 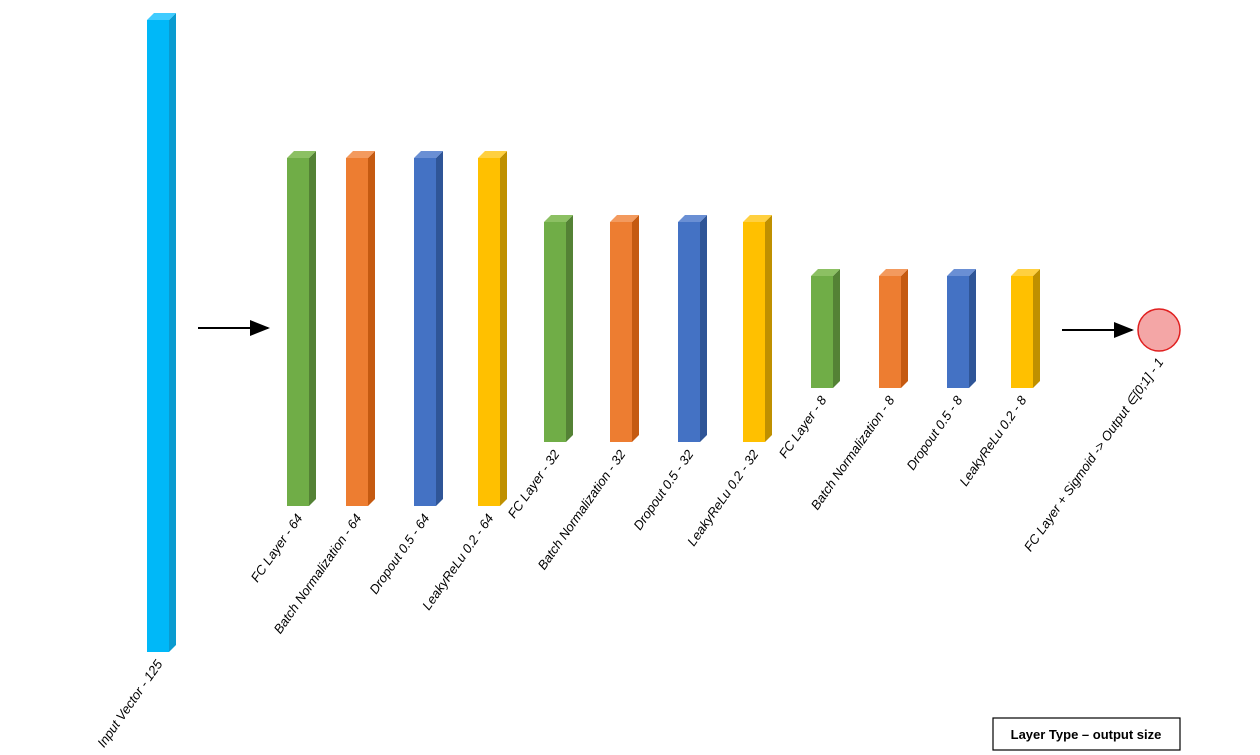 I want to click on legend-box, so click(x=1086, y=734).